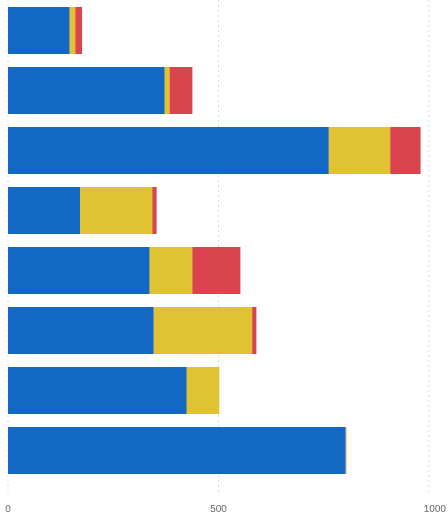 The width and height of the screenshot is (448, 521). What do you see at coordinates (435, 509) in the screenshot?
I see `x-tick-label-1000: 1000` at bounding box center [435, 509].